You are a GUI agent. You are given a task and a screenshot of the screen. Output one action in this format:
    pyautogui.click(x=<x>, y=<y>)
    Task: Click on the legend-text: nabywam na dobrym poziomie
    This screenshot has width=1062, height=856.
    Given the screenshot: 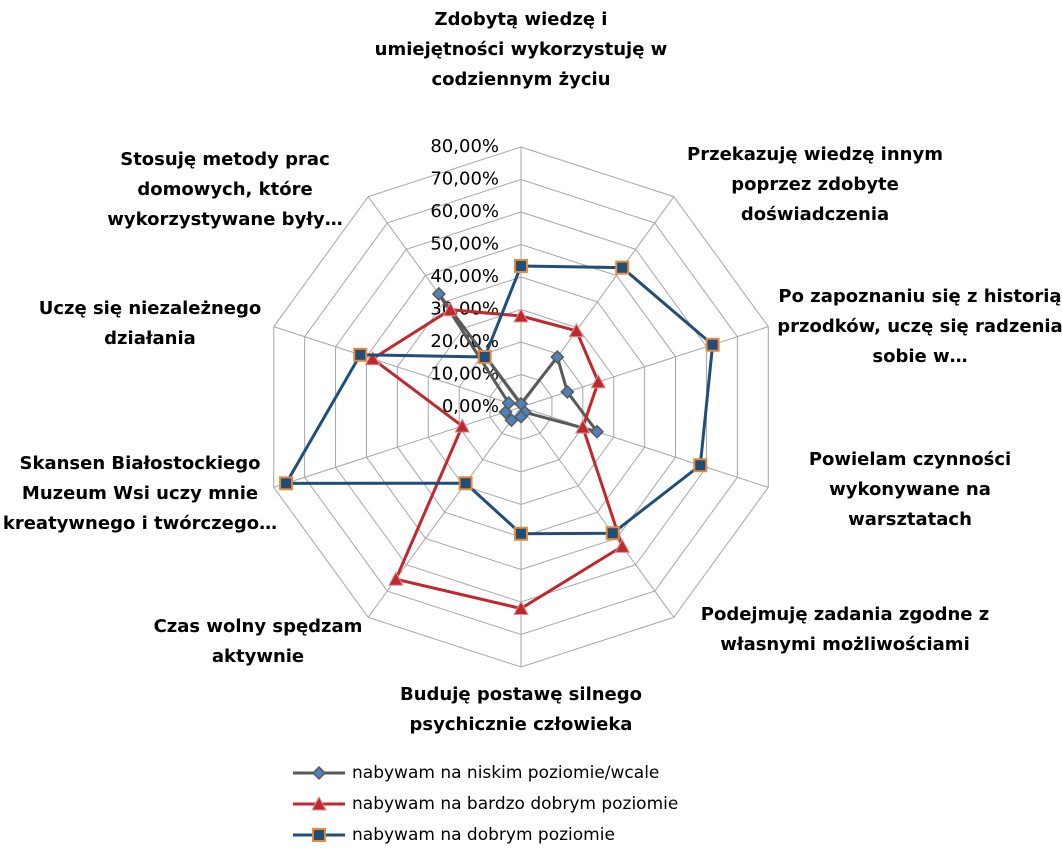 What is the action you would take?
    pyautogui.click(x=483, y=835)
    